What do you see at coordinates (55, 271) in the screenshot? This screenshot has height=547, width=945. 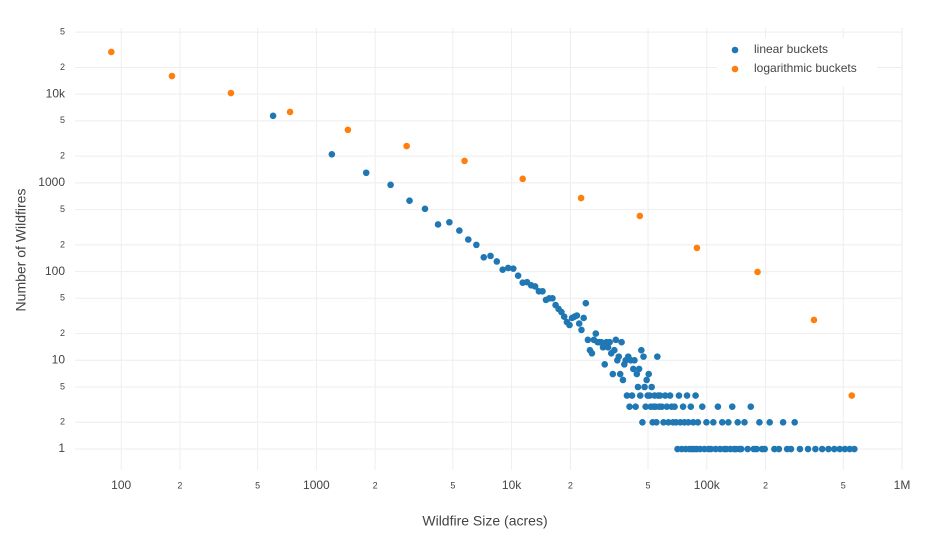 I see `y-tick-label: 100` at bounding box center [55, 271].